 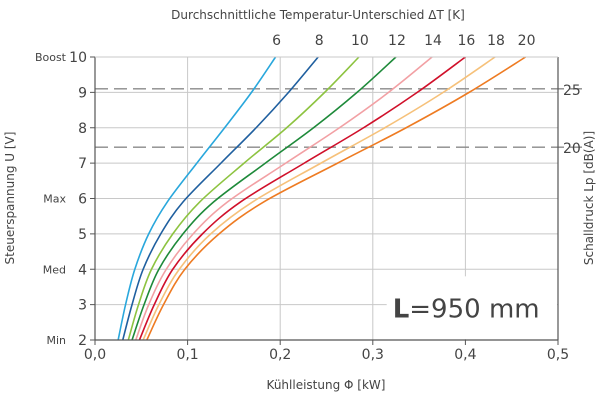 I want to click on annotation-text: =950 mm, so click(x=474, y=309).